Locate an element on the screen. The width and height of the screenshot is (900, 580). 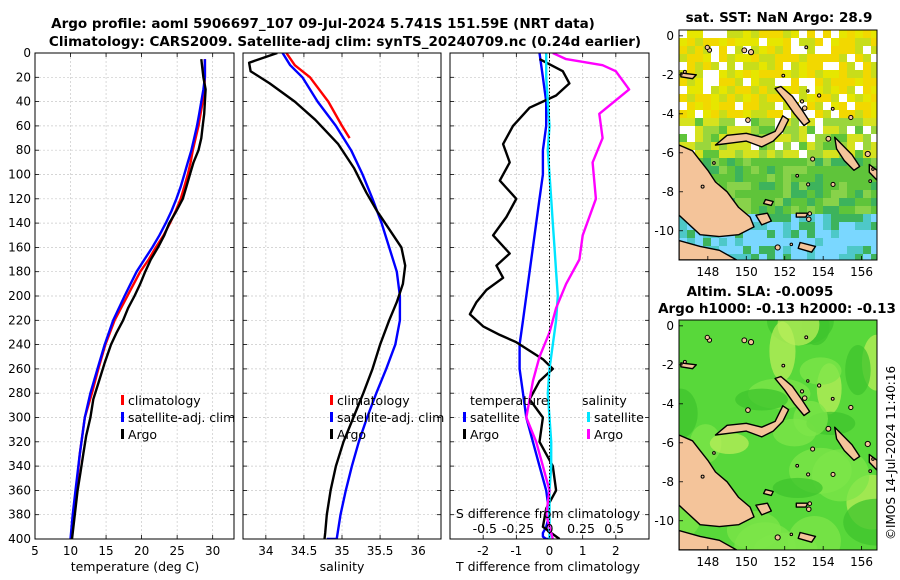
map-x-tick: 154 is located at coordinates (823, 562).